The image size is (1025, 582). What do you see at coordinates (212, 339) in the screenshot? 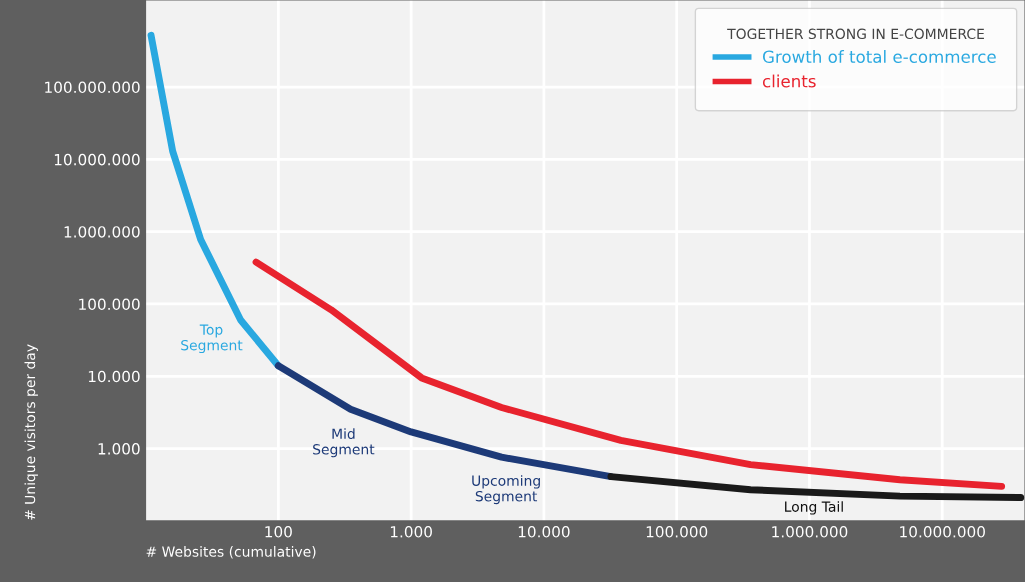
I see `annotation: Top Segment` at bounding box center [212, 339].